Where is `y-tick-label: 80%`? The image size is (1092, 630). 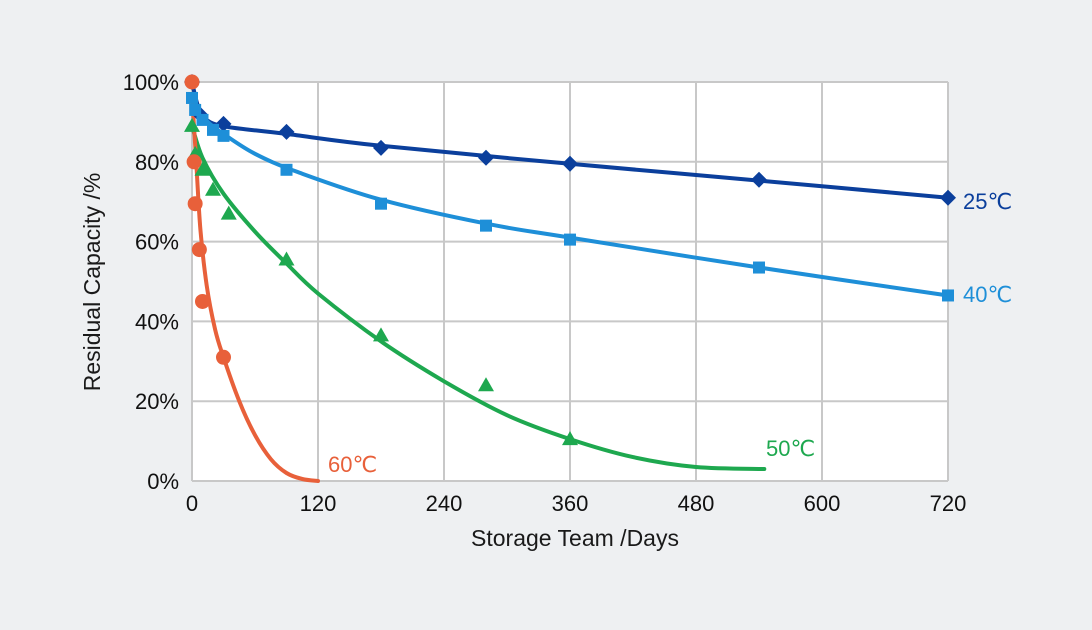 y-tick-label: 80% is located at coordinates (157, 162).